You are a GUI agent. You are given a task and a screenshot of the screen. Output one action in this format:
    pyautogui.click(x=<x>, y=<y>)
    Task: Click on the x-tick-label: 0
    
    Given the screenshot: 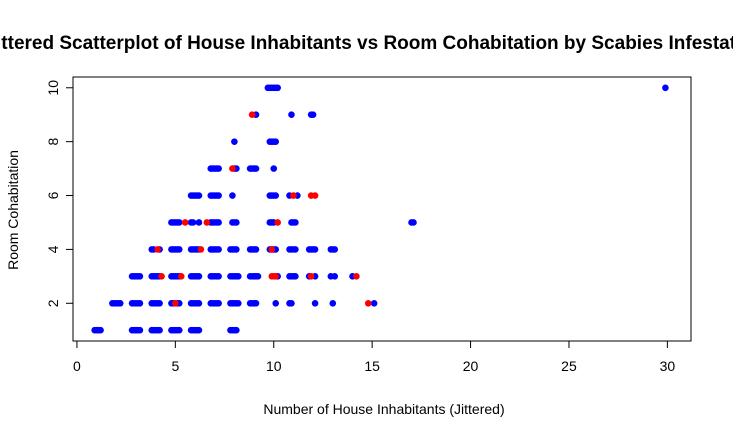 What is the action you would take?
    pyautogui.click(x=77, y=366)
    